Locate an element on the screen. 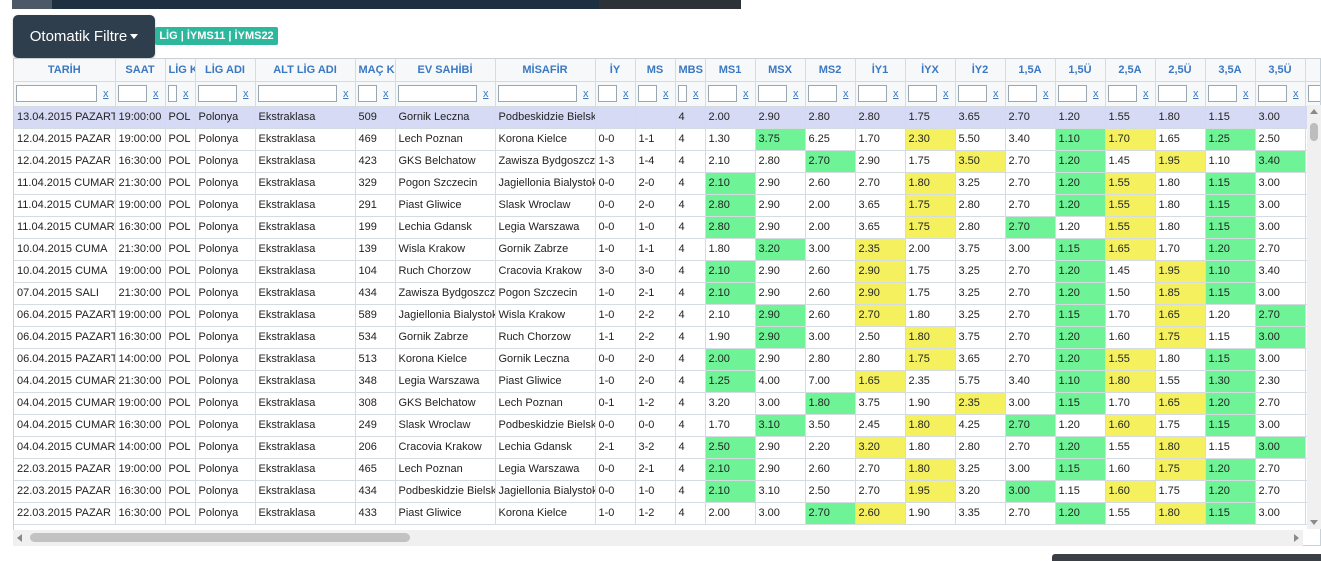 This screenshot has height=561, width=1321. horizontal-scrollbar is located at coordinates (658, 538).